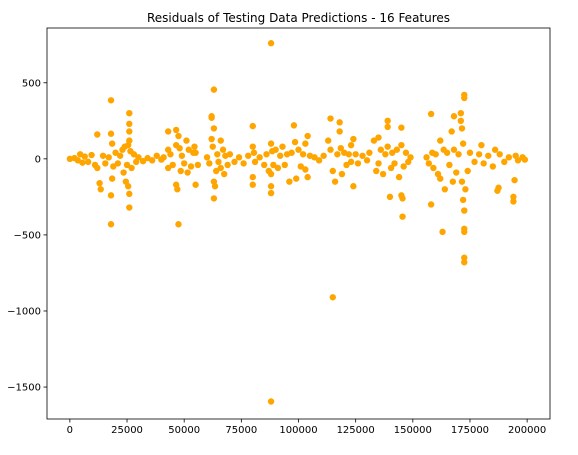 This screenshot has height=455, width=578. What do you see at coordinates (470, 430) in the screenshot?
I see `x-tick-label: 175000` at bounding box center [470, 430].